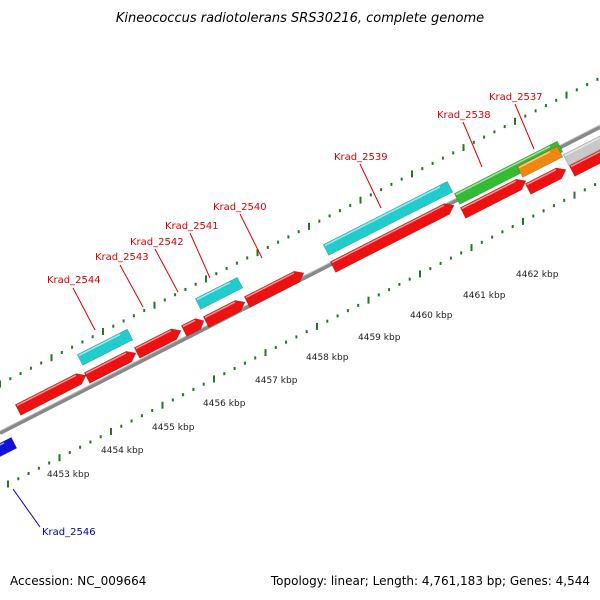 The width and height of the screenshot is (600, 600). I want to click on gene-label: Krad_2546, so click(69, 532).